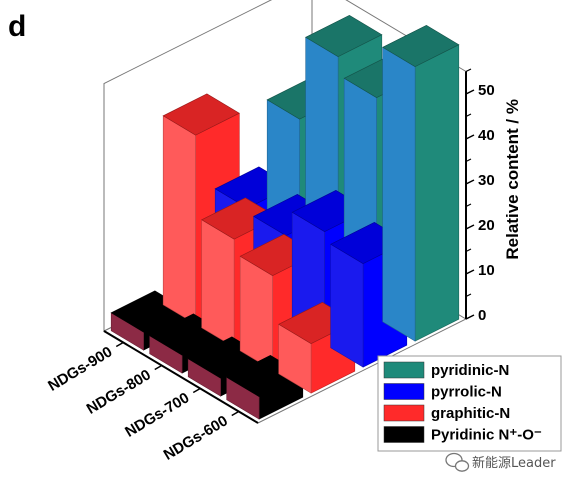 This screenshot has height=486, width=576. Describe the element at coordinates (80, 369) in the screenshot. I see `category-label: NDGs-900` at that location.